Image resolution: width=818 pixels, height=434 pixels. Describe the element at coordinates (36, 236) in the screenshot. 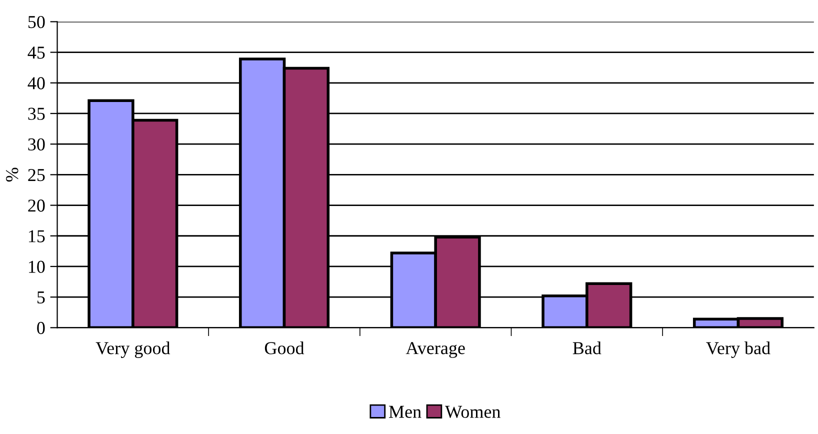

I see `y-tick-label: 15` at that location.